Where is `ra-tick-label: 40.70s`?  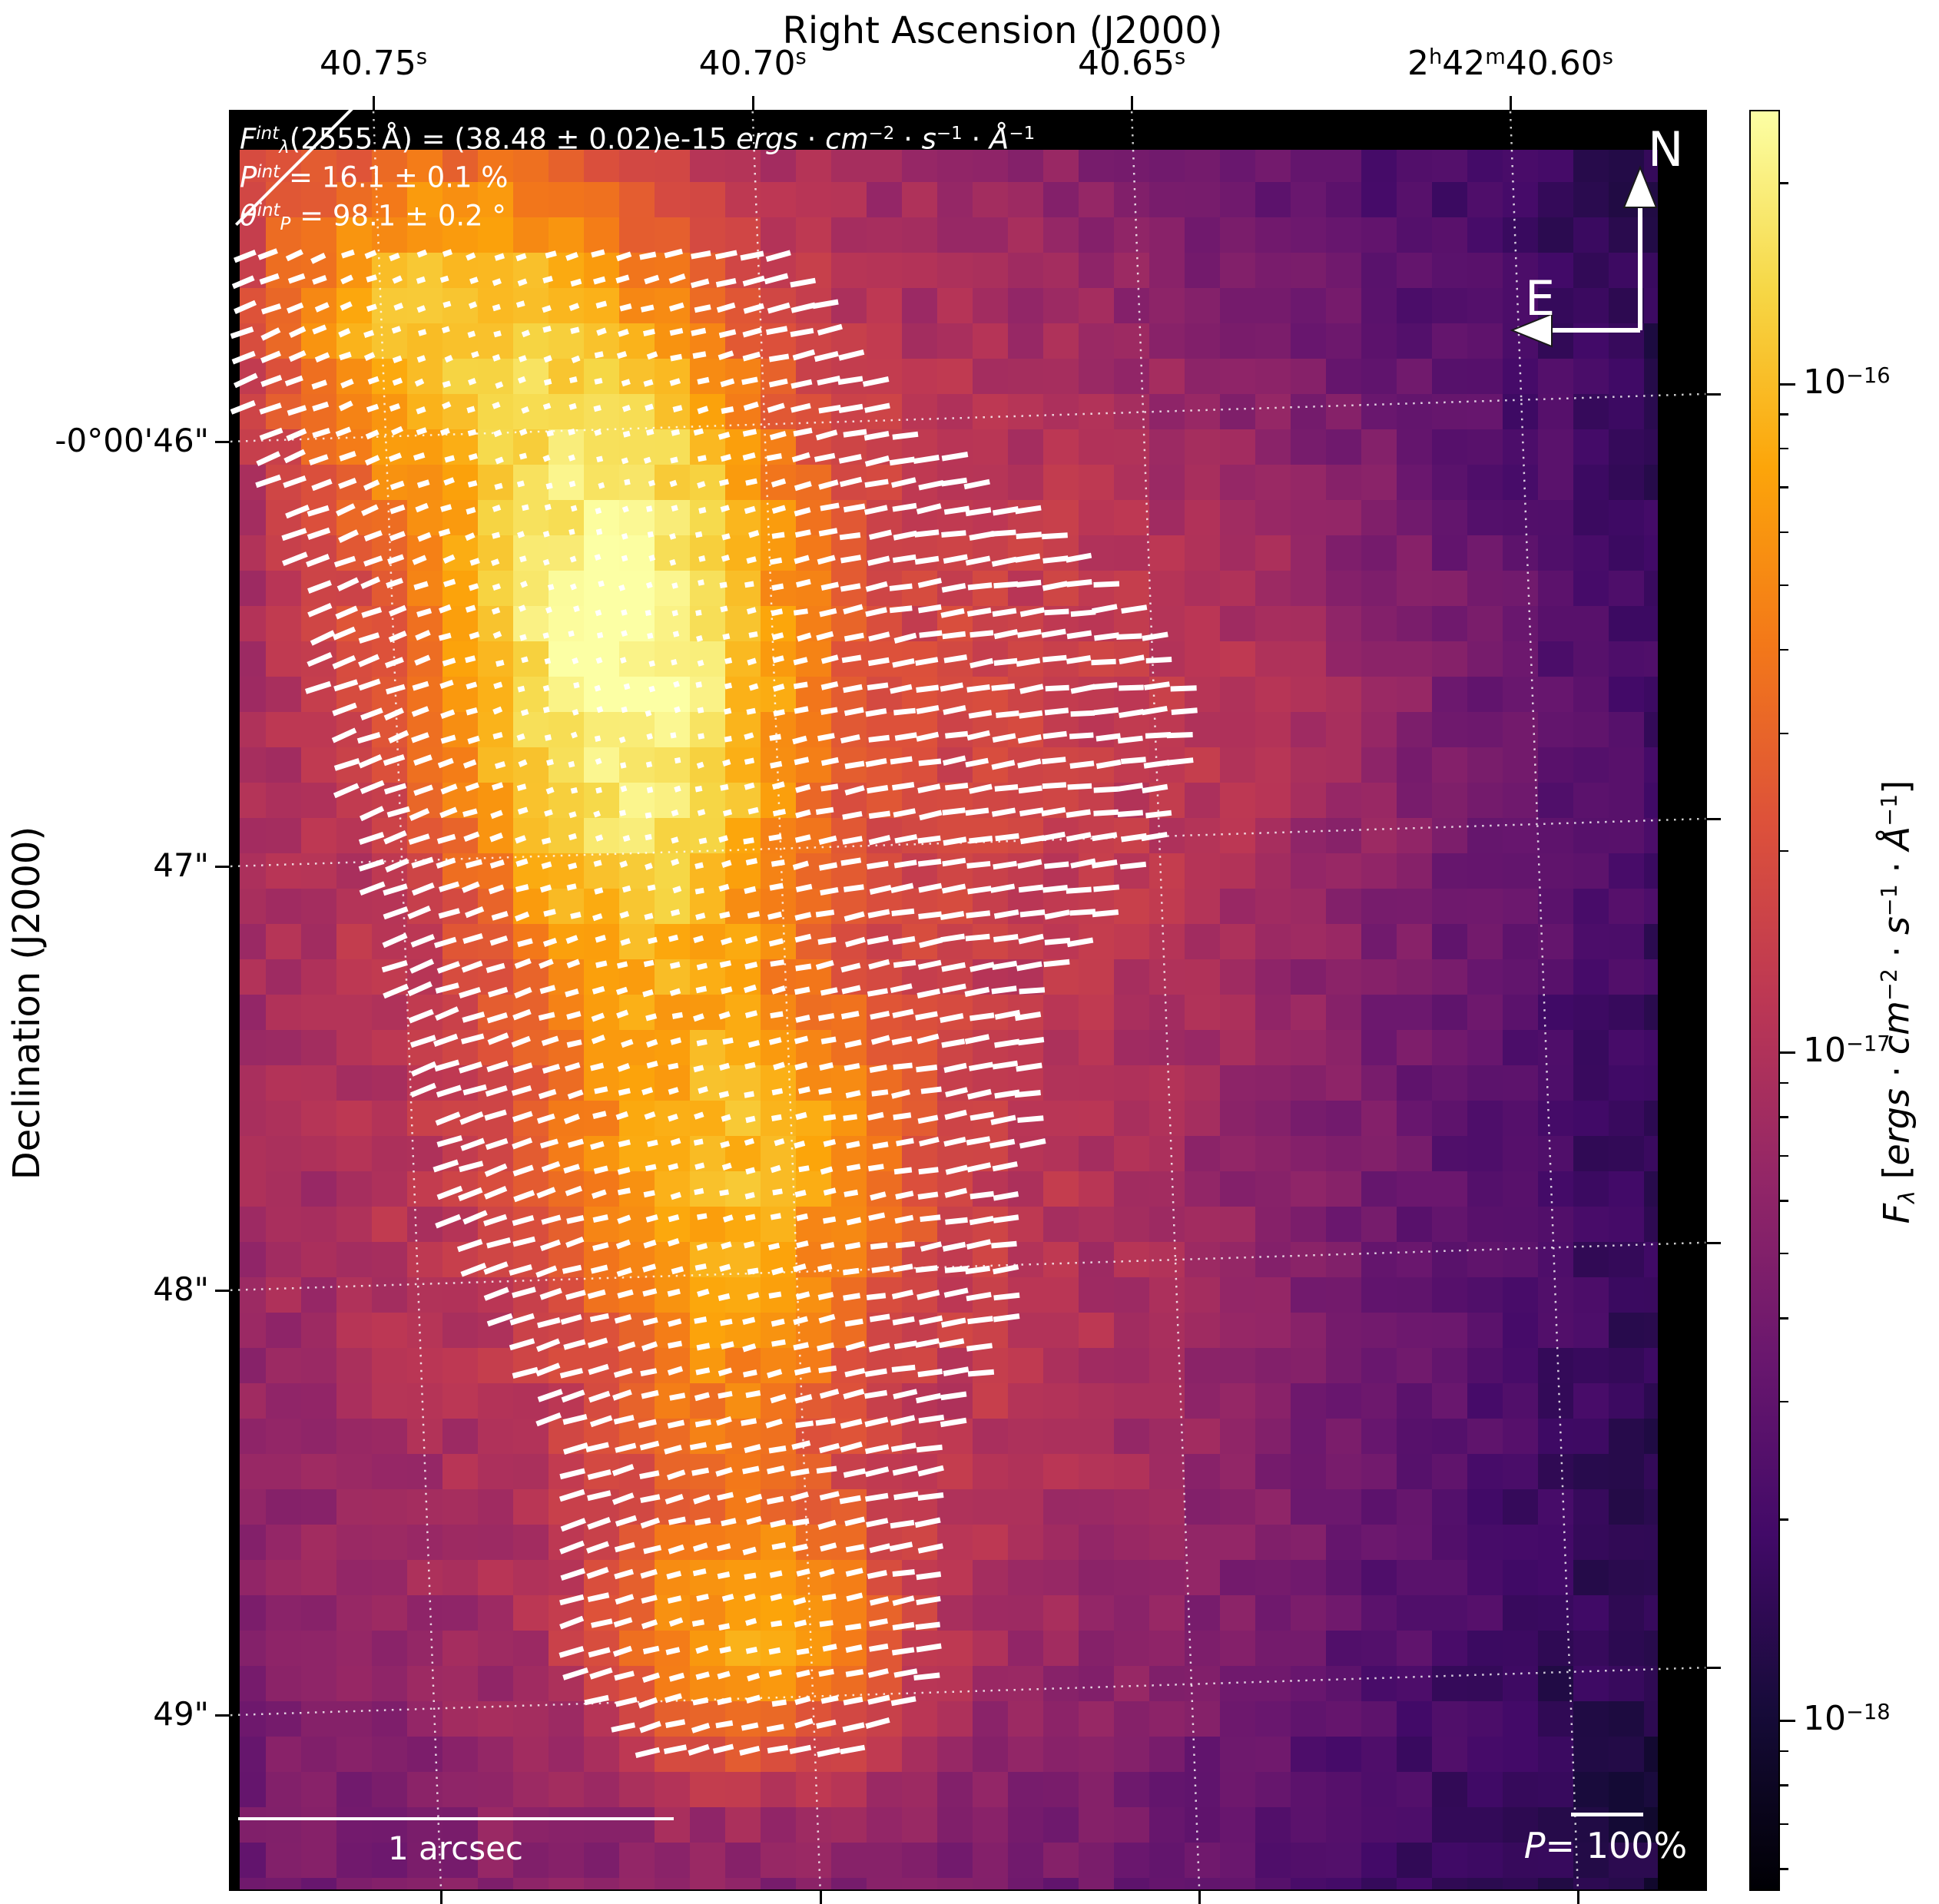
ra-tick-label: 40.70s is located at coordinates (753, 64).